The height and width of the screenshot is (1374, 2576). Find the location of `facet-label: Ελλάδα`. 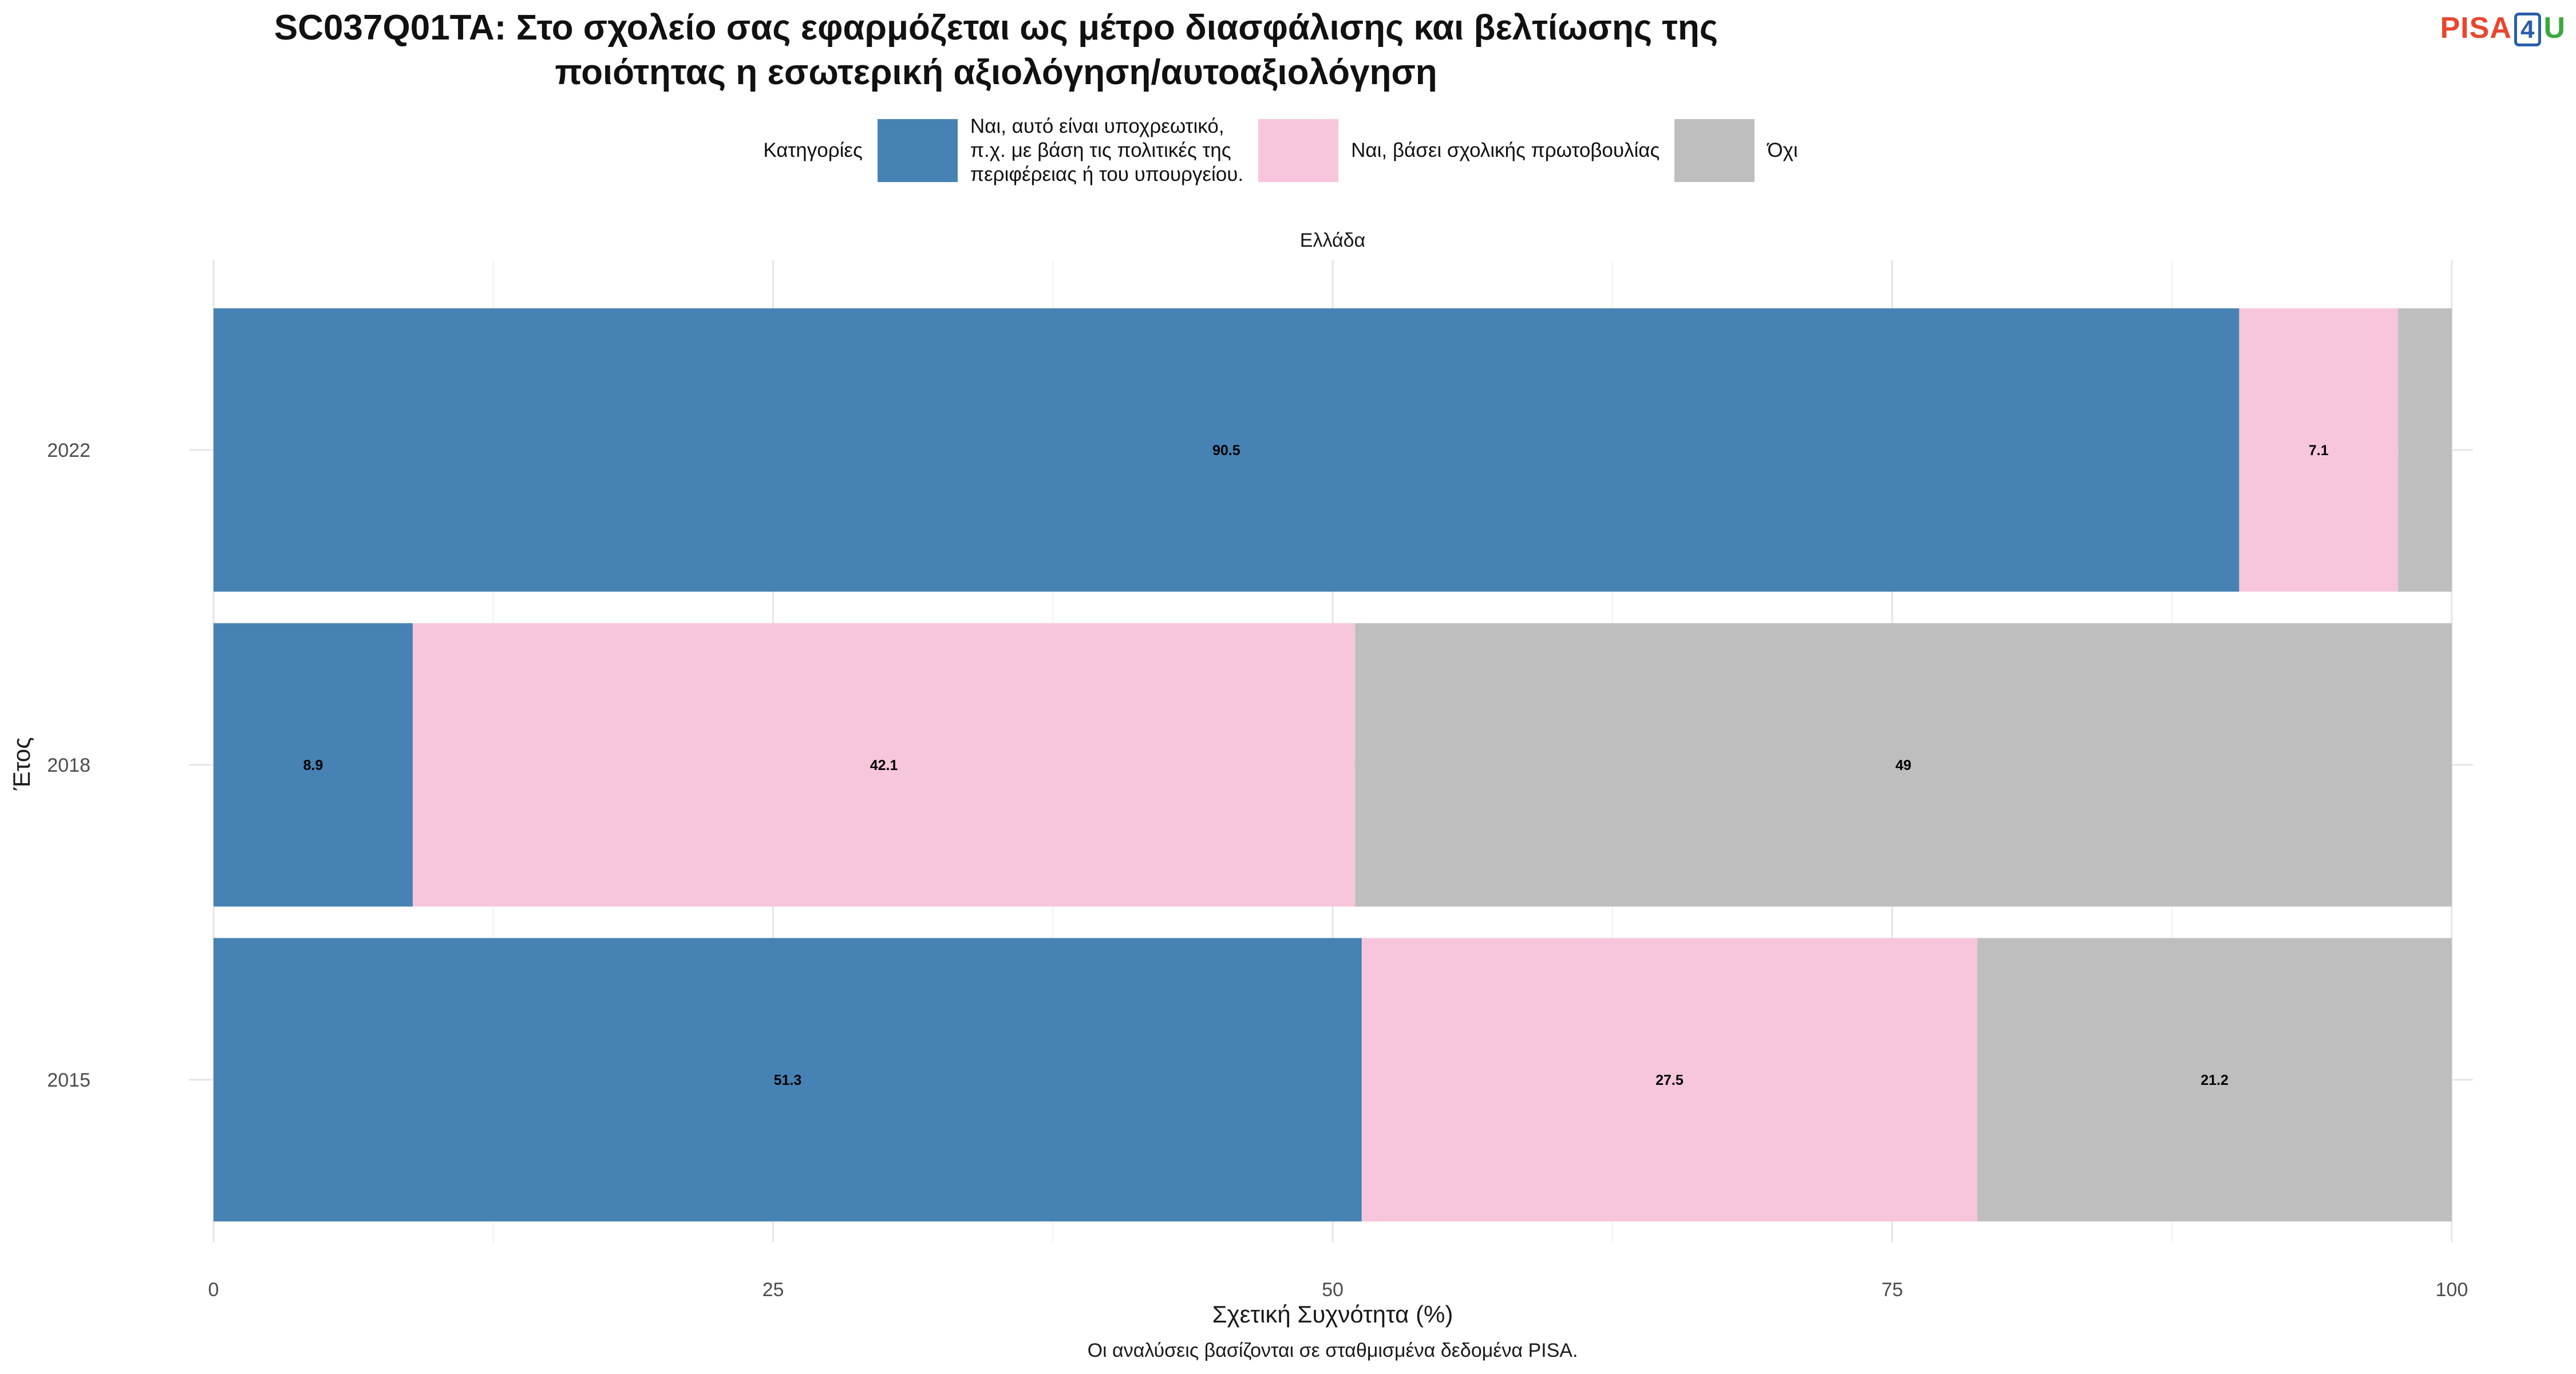

facet-label: Ελλάδα is located at coordinates (1332, 241).